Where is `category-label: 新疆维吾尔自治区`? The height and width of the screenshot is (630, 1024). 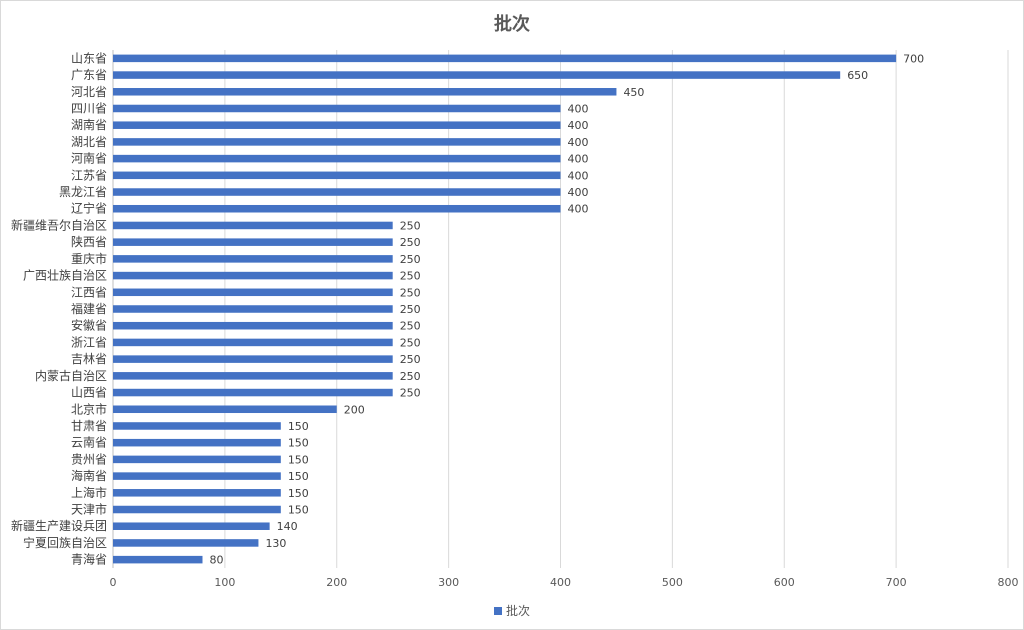
category-label: 新疆维吾尔自治区 is located at coordinates (59, 224).